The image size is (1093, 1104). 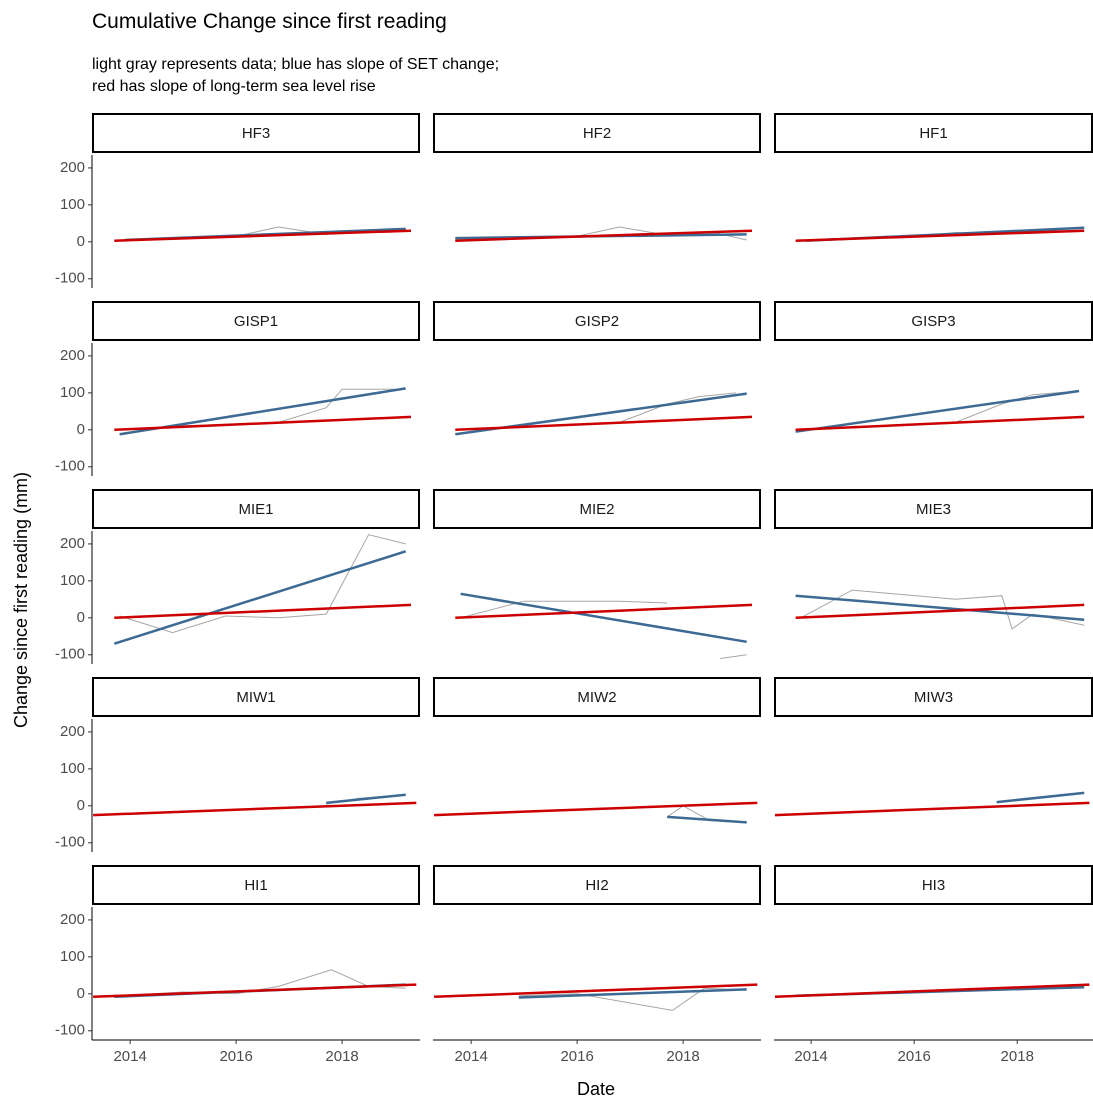 I want to click on panel-title: GISP1, so click(x=256, y=321).